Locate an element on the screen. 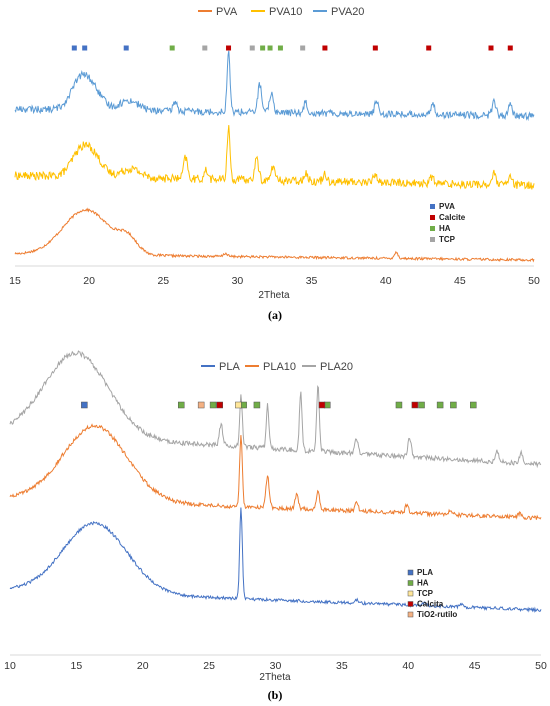 The image size is (550, 706). series-line-pla is located at coordinates (275, 560).